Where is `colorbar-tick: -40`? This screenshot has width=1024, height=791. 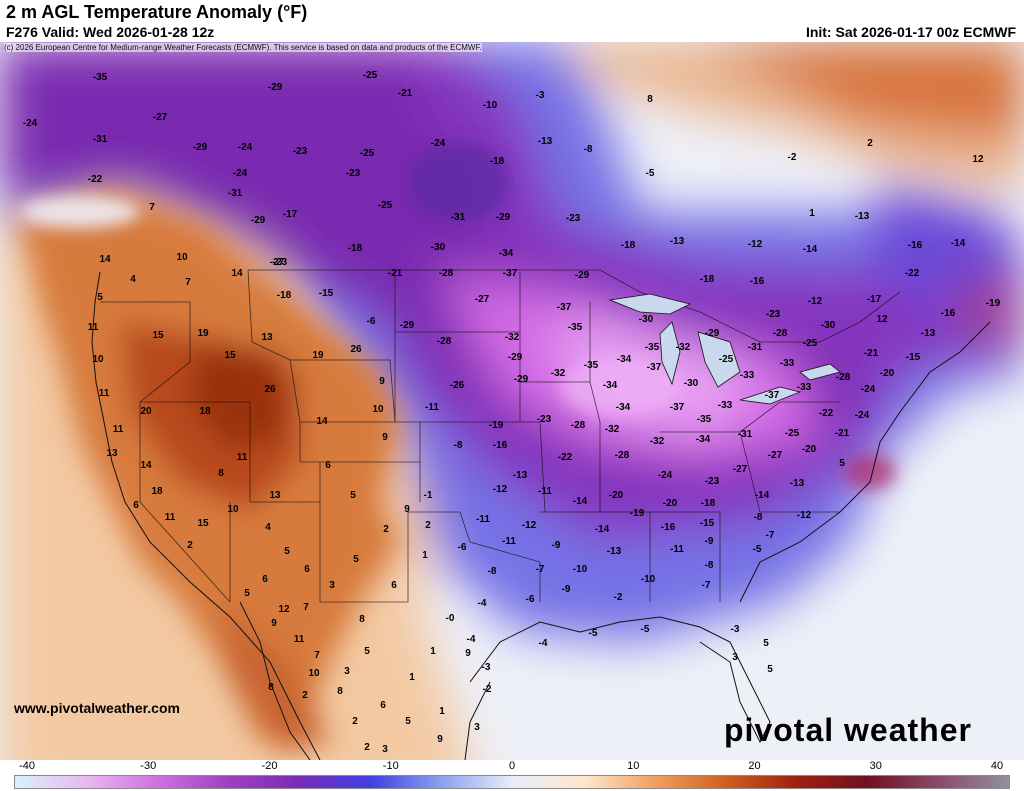 colorbar-tick: -40 is located at coordinates (27, 766).